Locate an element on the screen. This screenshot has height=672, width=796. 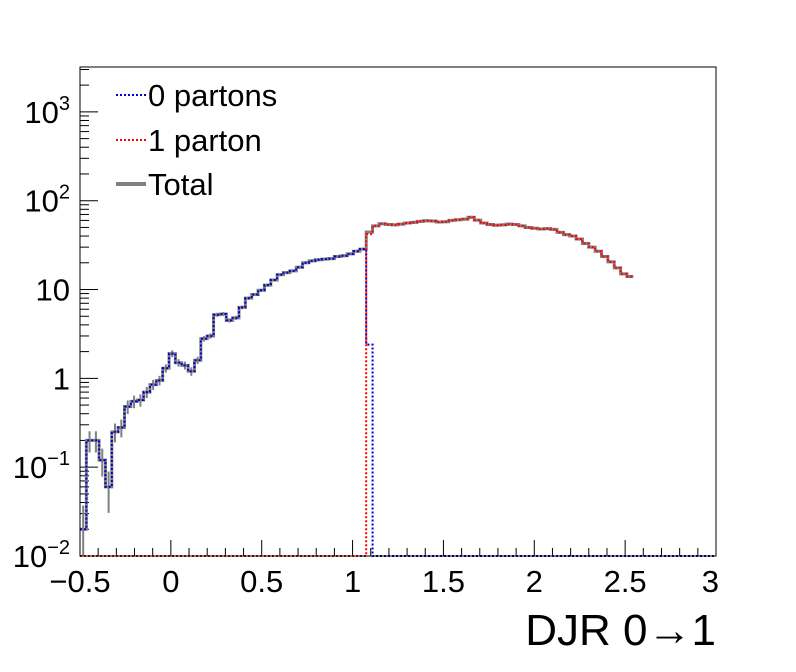
legend-entry: Total is located at coordinates (180, 184).